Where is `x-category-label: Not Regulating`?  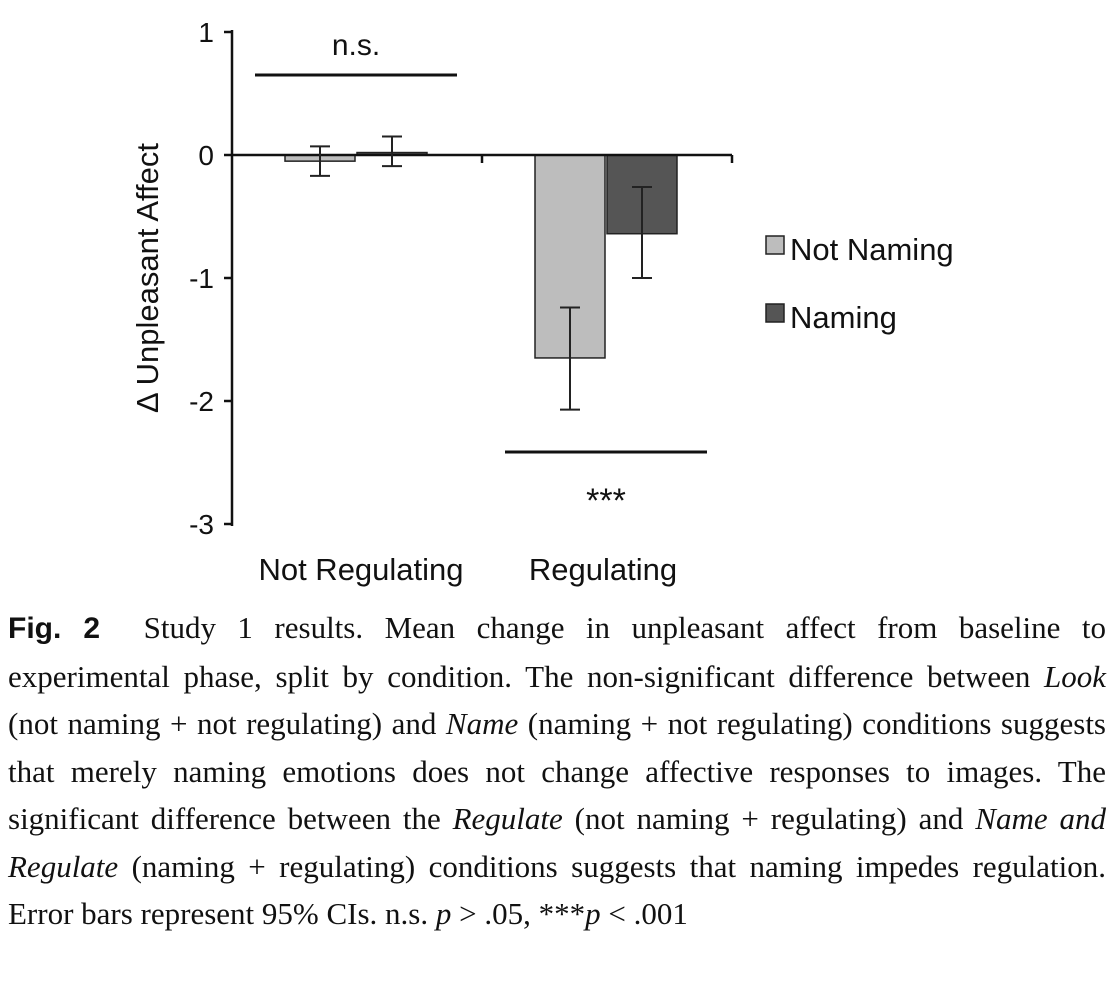
x-category-label: Not Regulating is located at coordinates (360, 569).